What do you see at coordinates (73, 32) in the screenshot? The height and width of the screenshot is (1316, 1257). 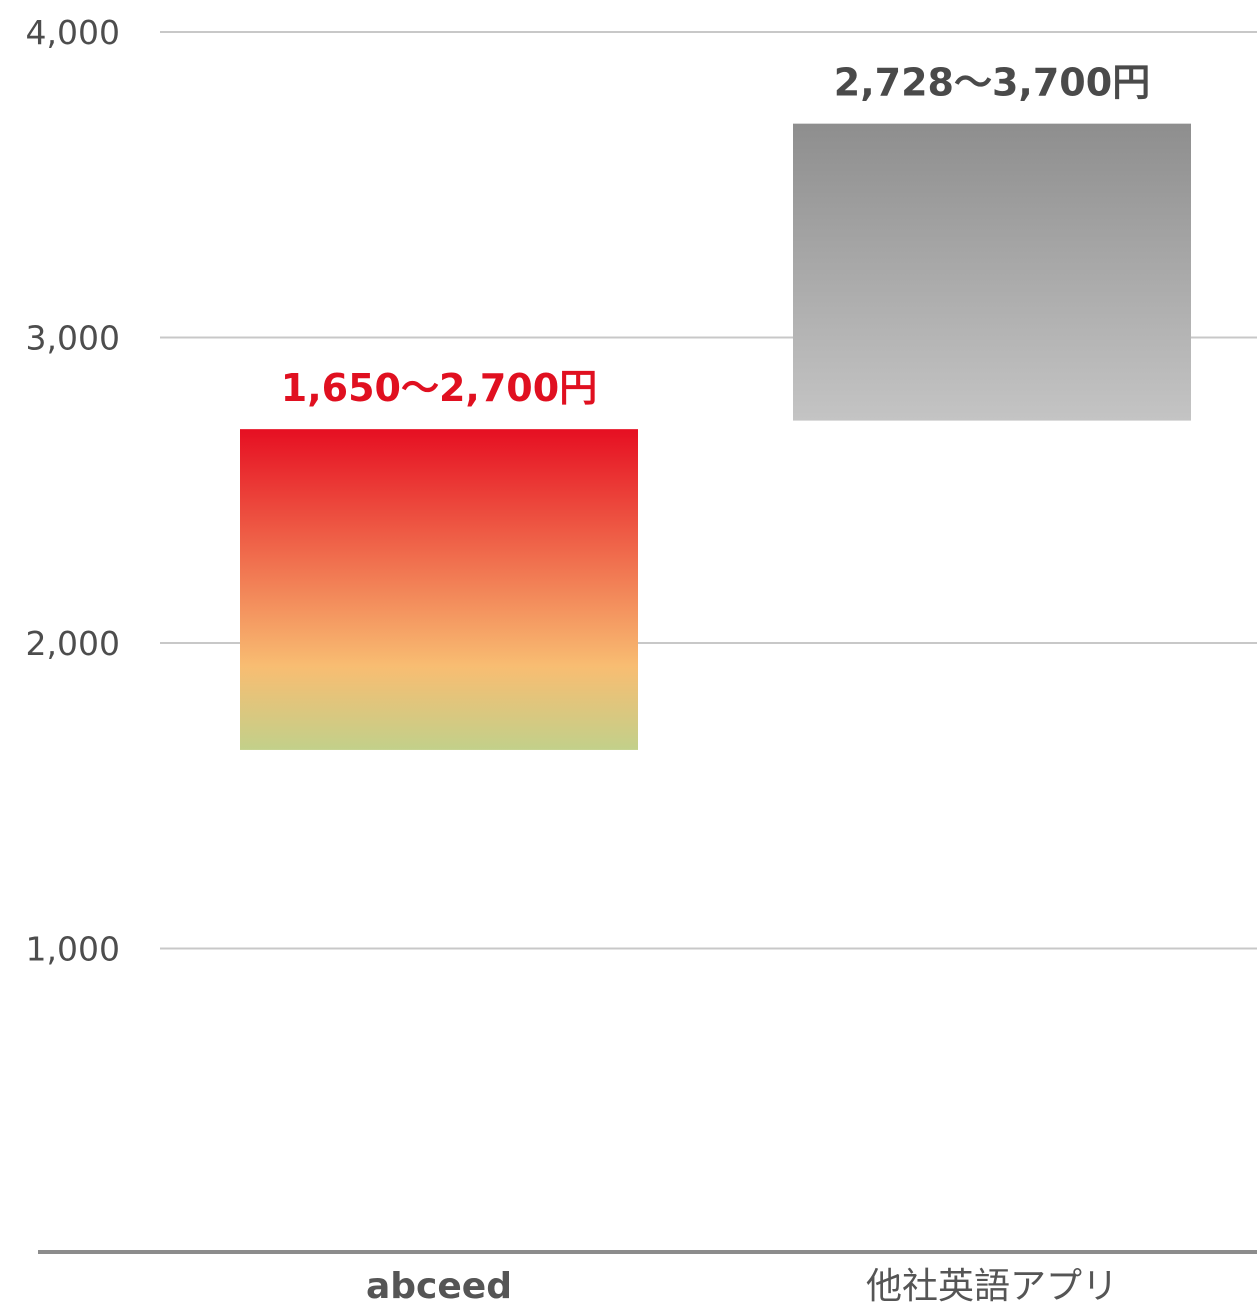 I see `y-tick-label: 4,000` at bounding box center [73, 32].